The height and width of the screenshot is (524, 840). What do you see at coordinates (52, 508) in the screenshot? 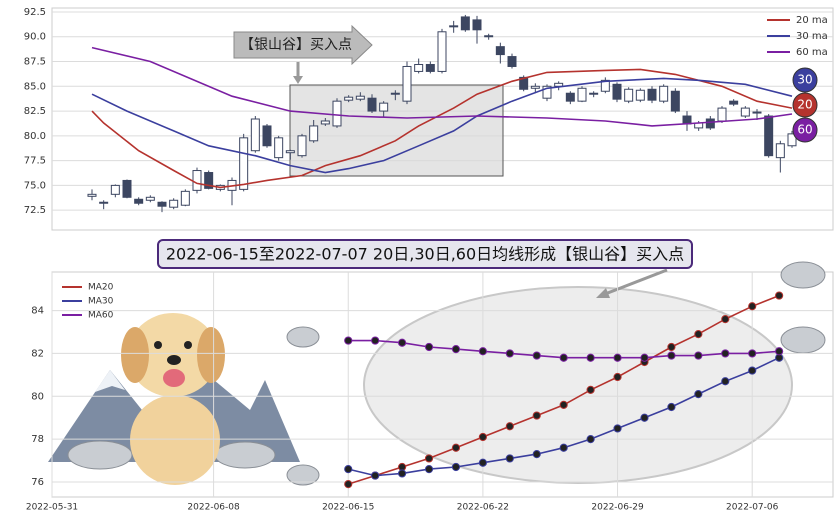
I see `x-tick-label: 2022-05-31` at bounding box center [52, 508].